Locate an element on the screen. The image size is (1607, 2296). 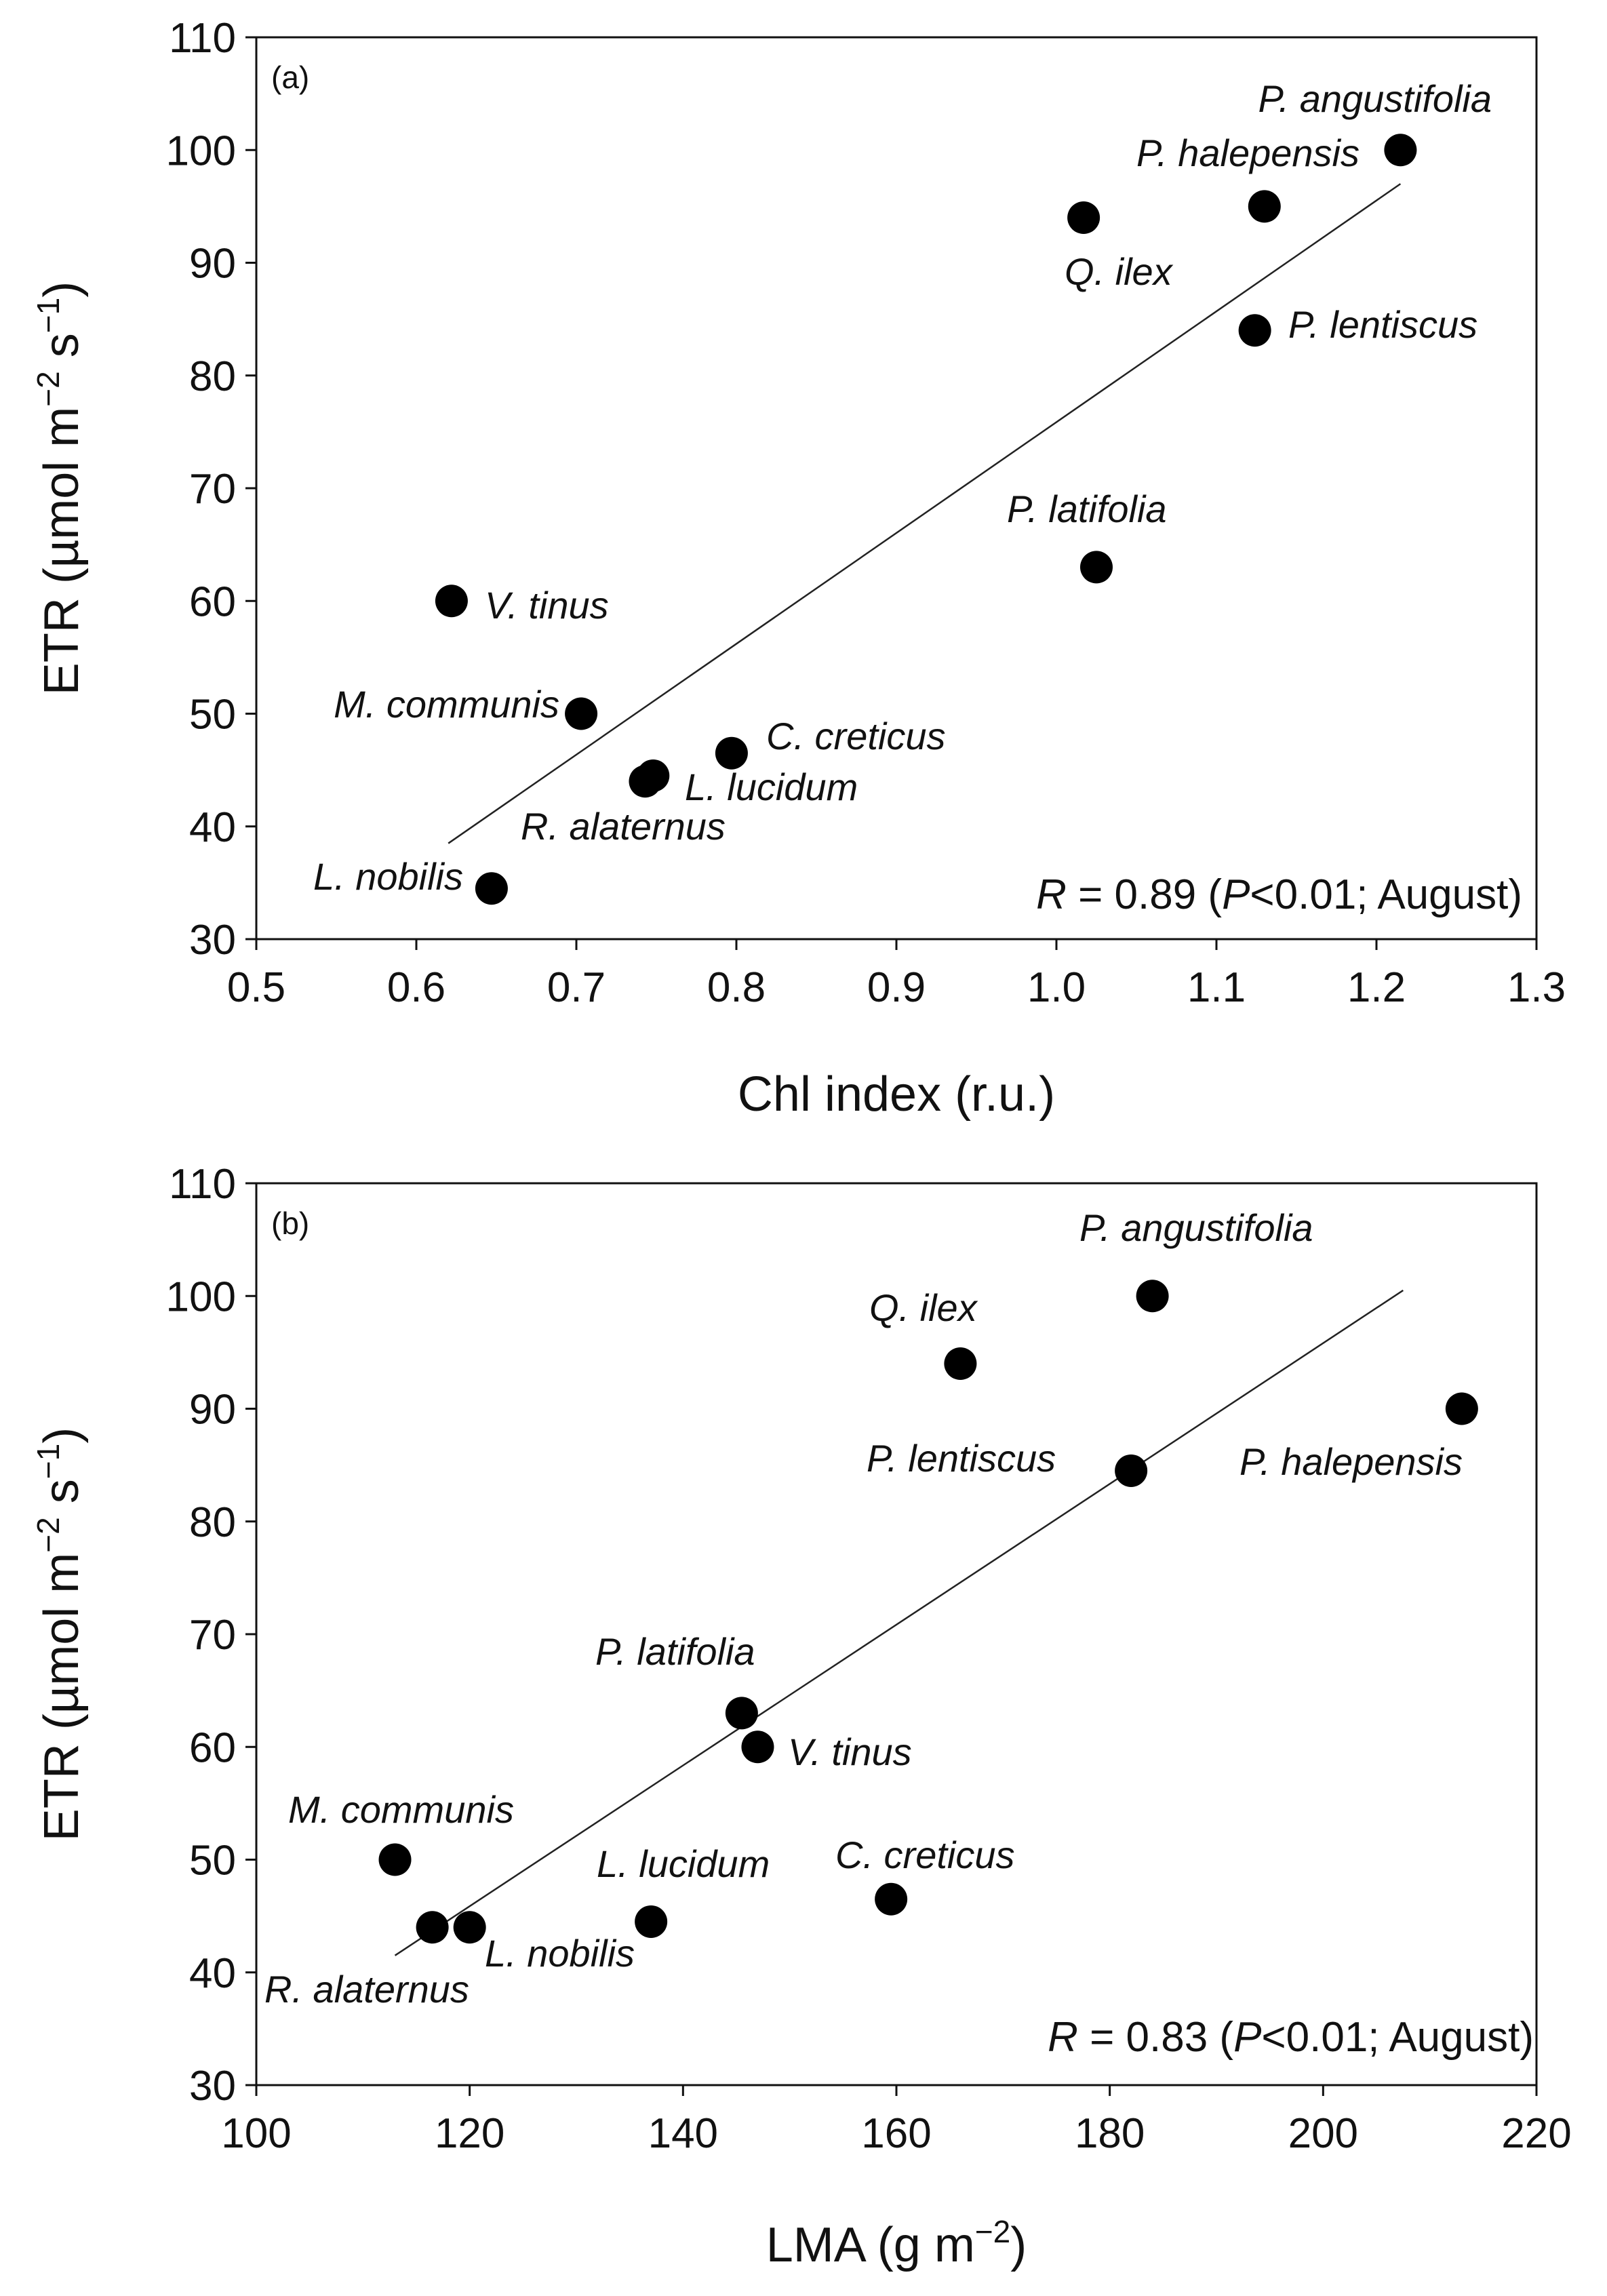
panel-b-y-tick-label: 110 is located at coordinates (203, 1185).